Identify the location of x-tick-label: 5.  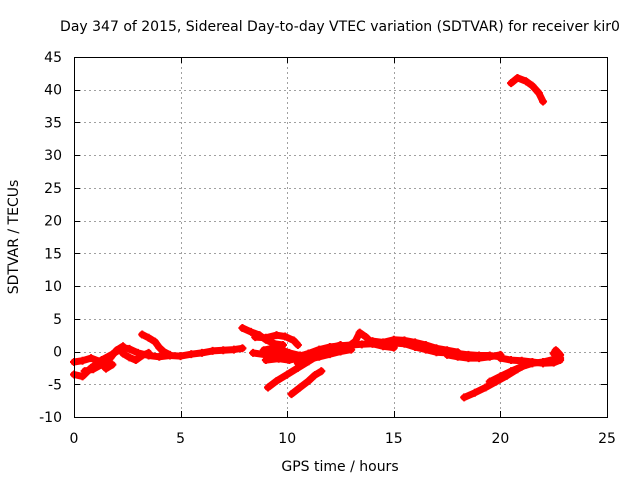
(180, 439).